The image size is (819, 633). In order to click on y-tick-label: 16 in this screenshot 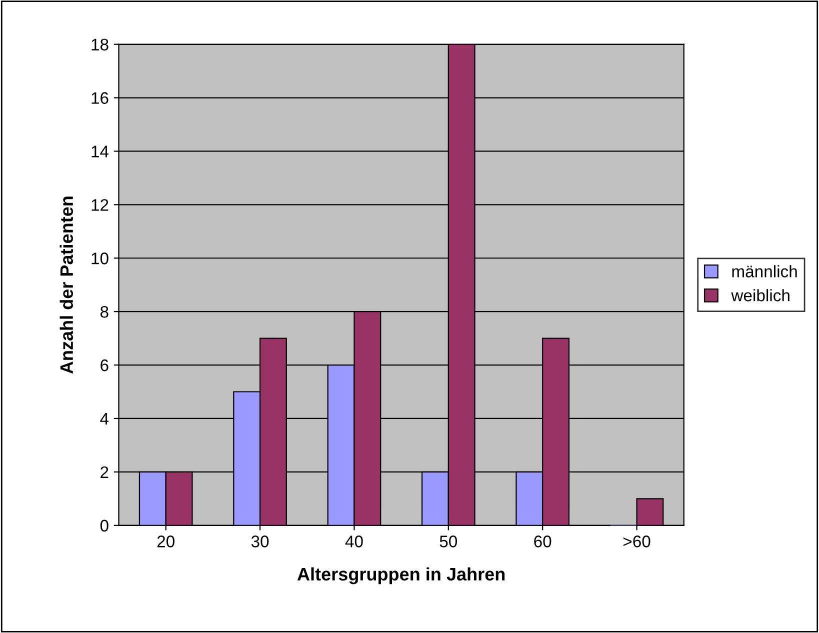, I will do `click(100, 98)`.